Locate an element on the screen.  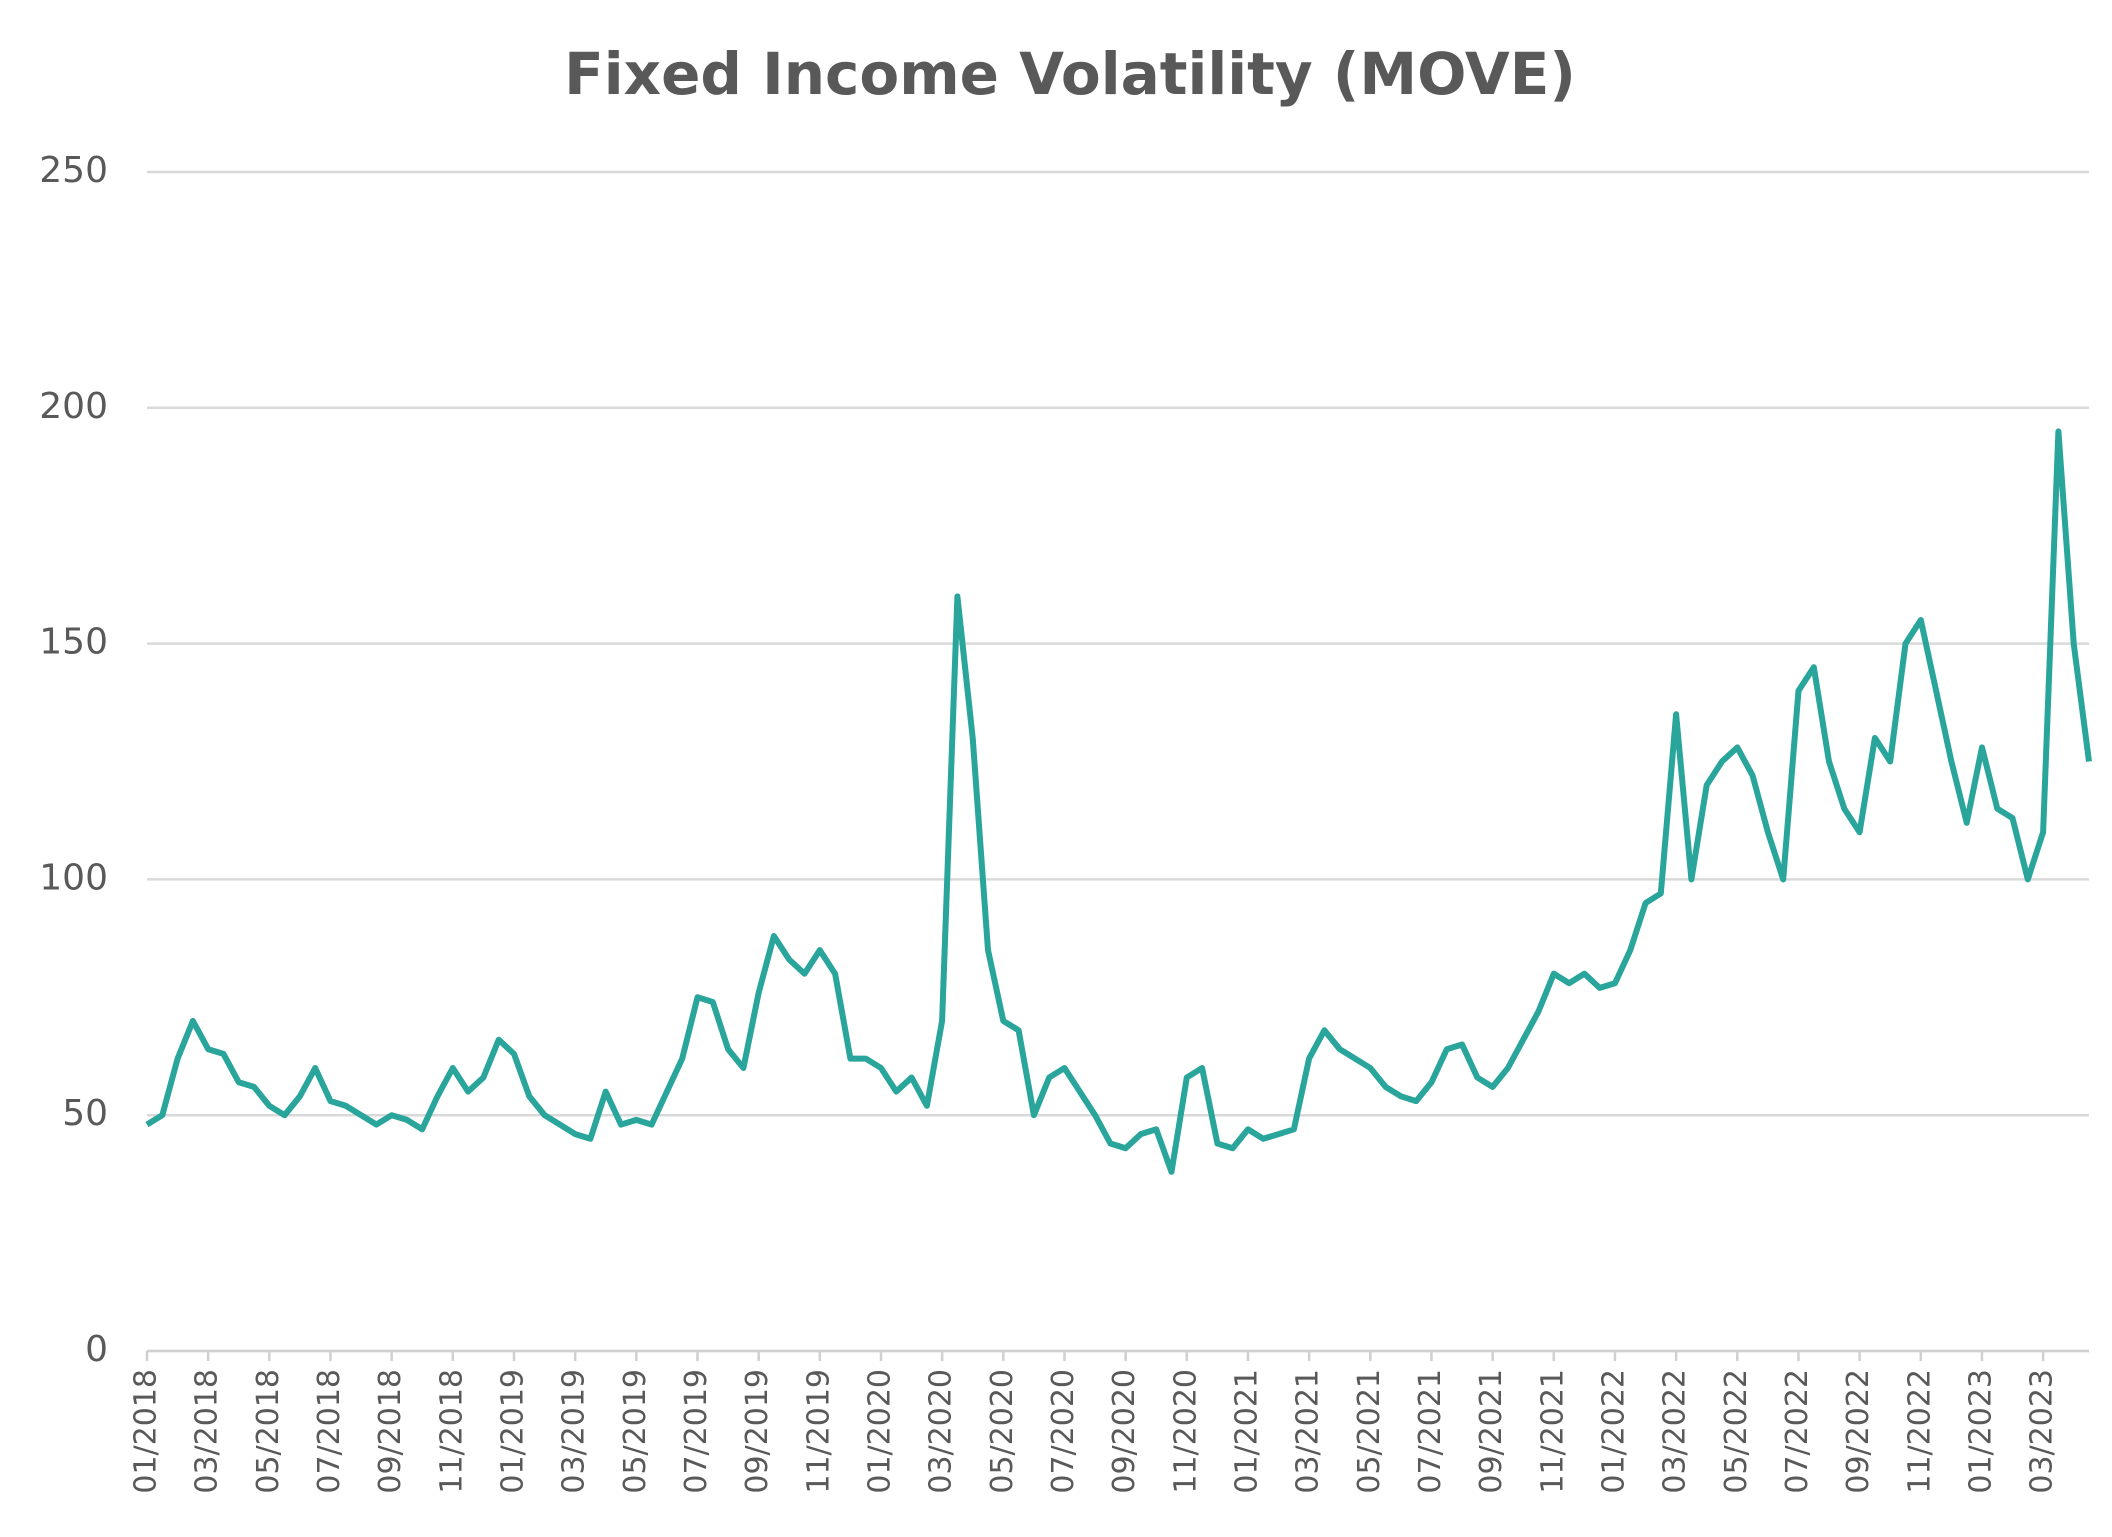
x-tick-label: 09/2019 is located at coordinates (757, 1431).